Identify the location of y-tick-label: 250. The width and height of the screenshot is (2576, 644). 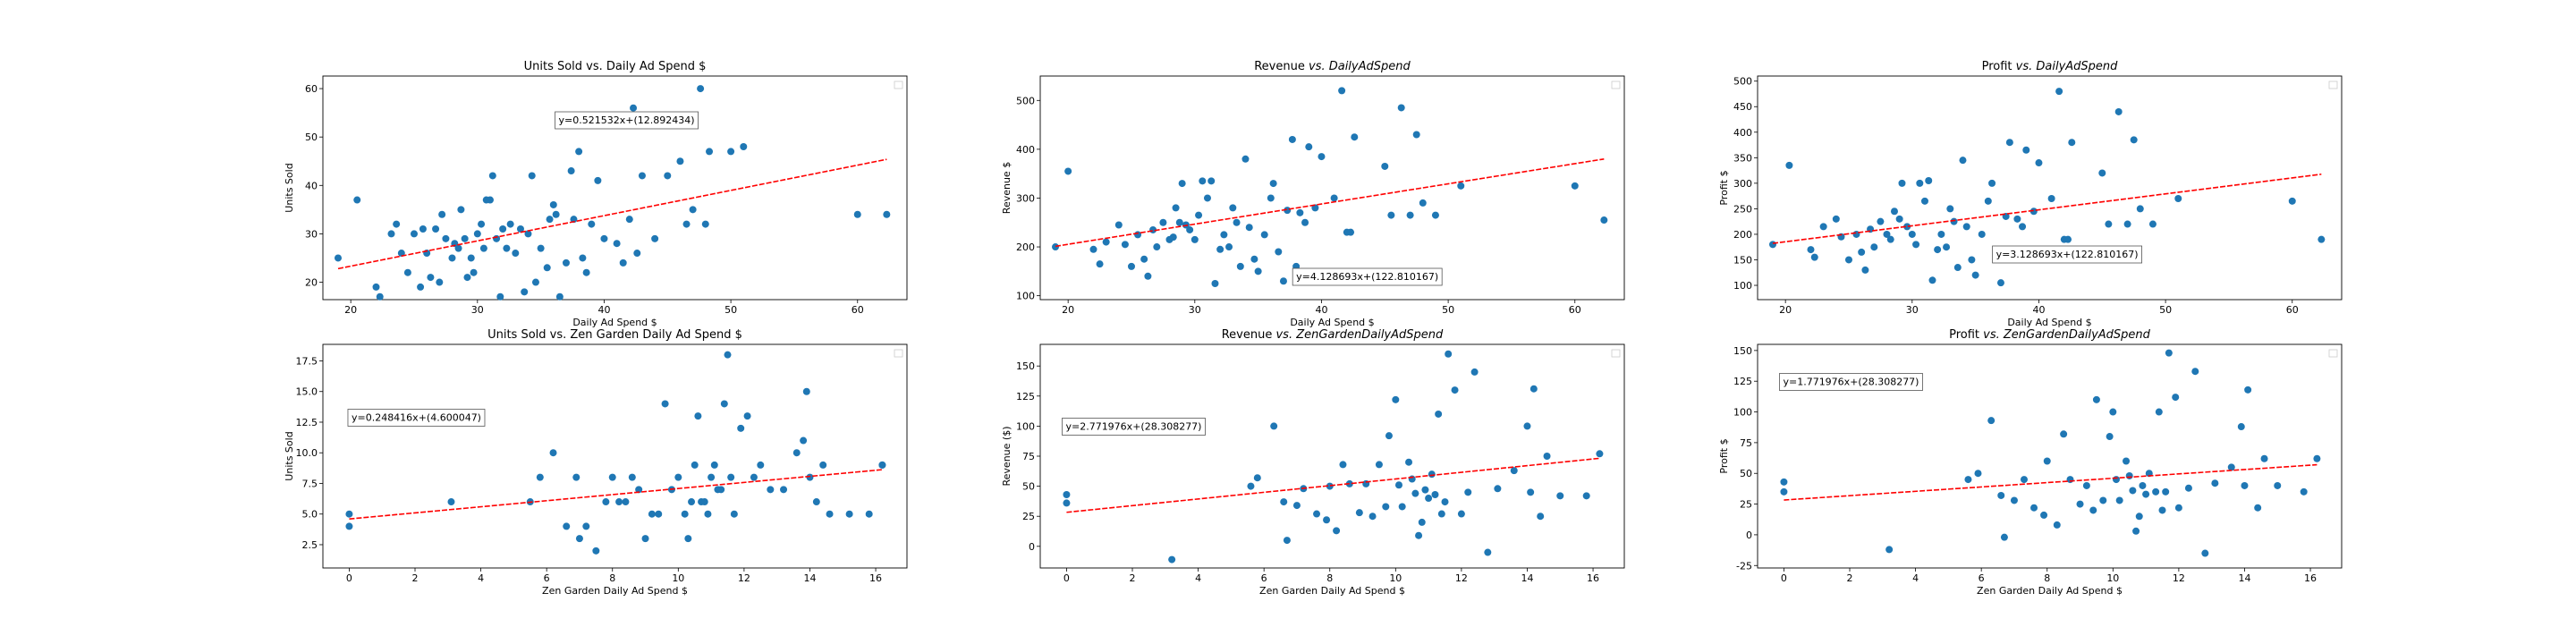
(1742, 209).